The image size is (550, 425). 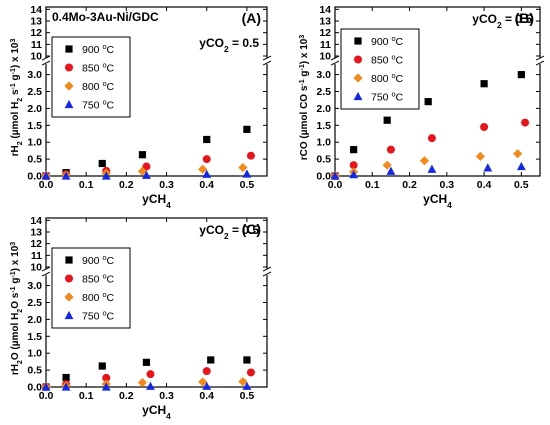 I want to click on x-tick-label: 0.4, so click(x=484, y=185).